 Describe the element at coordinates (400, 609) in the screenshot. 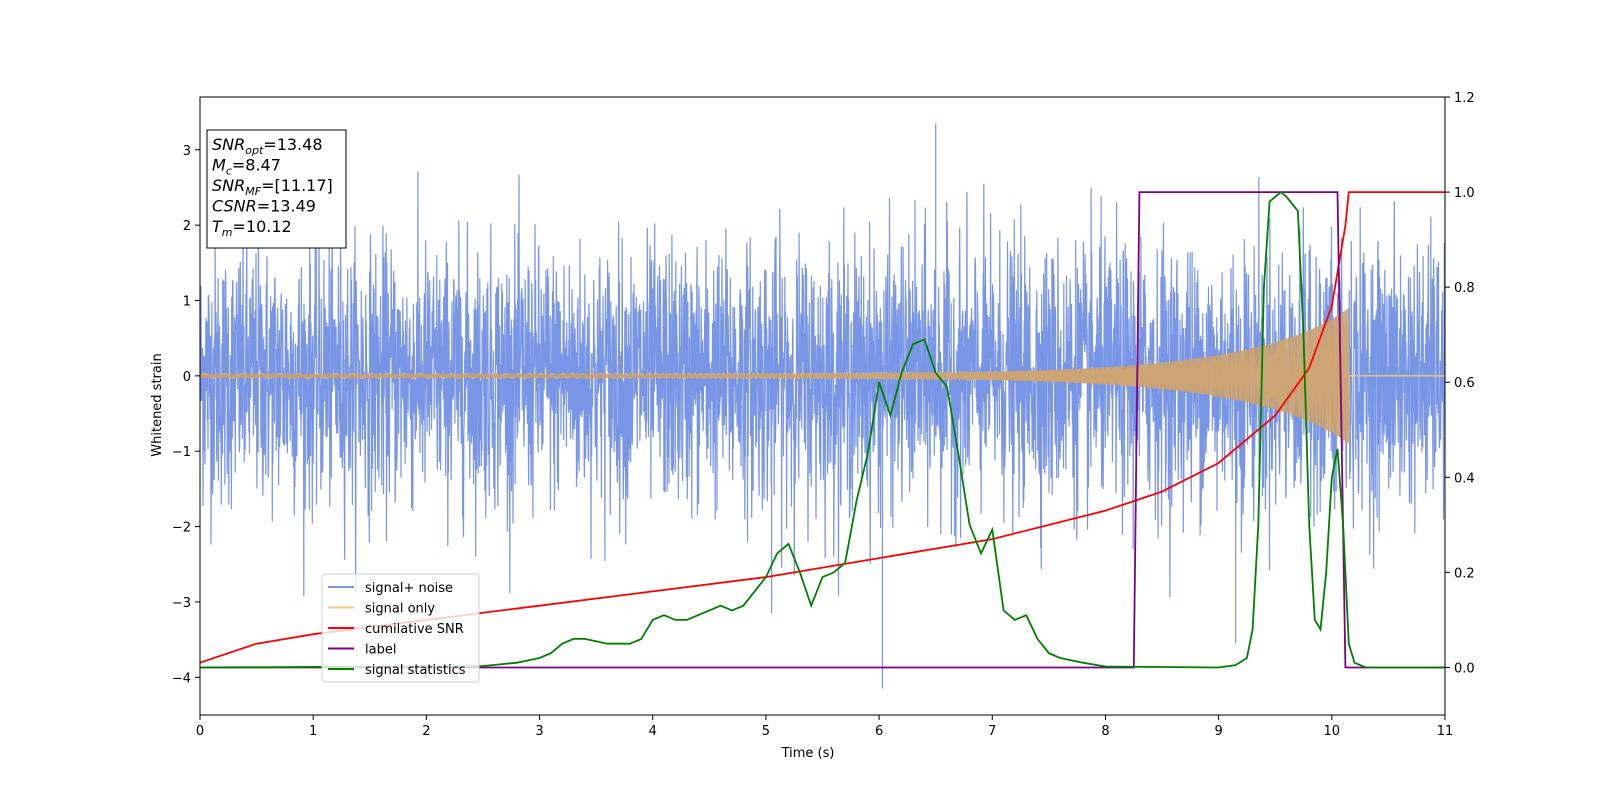

I see `legend-entry: signal only` at that location.